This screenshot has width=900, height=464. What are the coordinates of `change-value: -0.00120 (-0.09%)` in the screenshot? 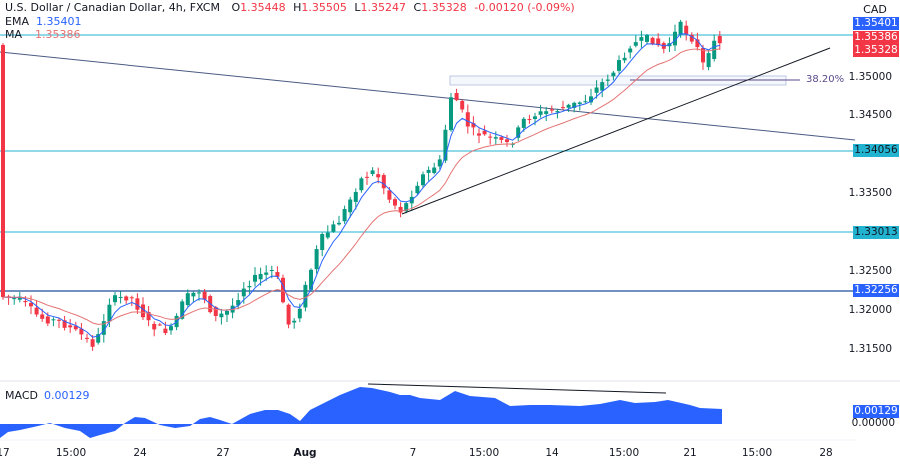 It's located at (524, 7).